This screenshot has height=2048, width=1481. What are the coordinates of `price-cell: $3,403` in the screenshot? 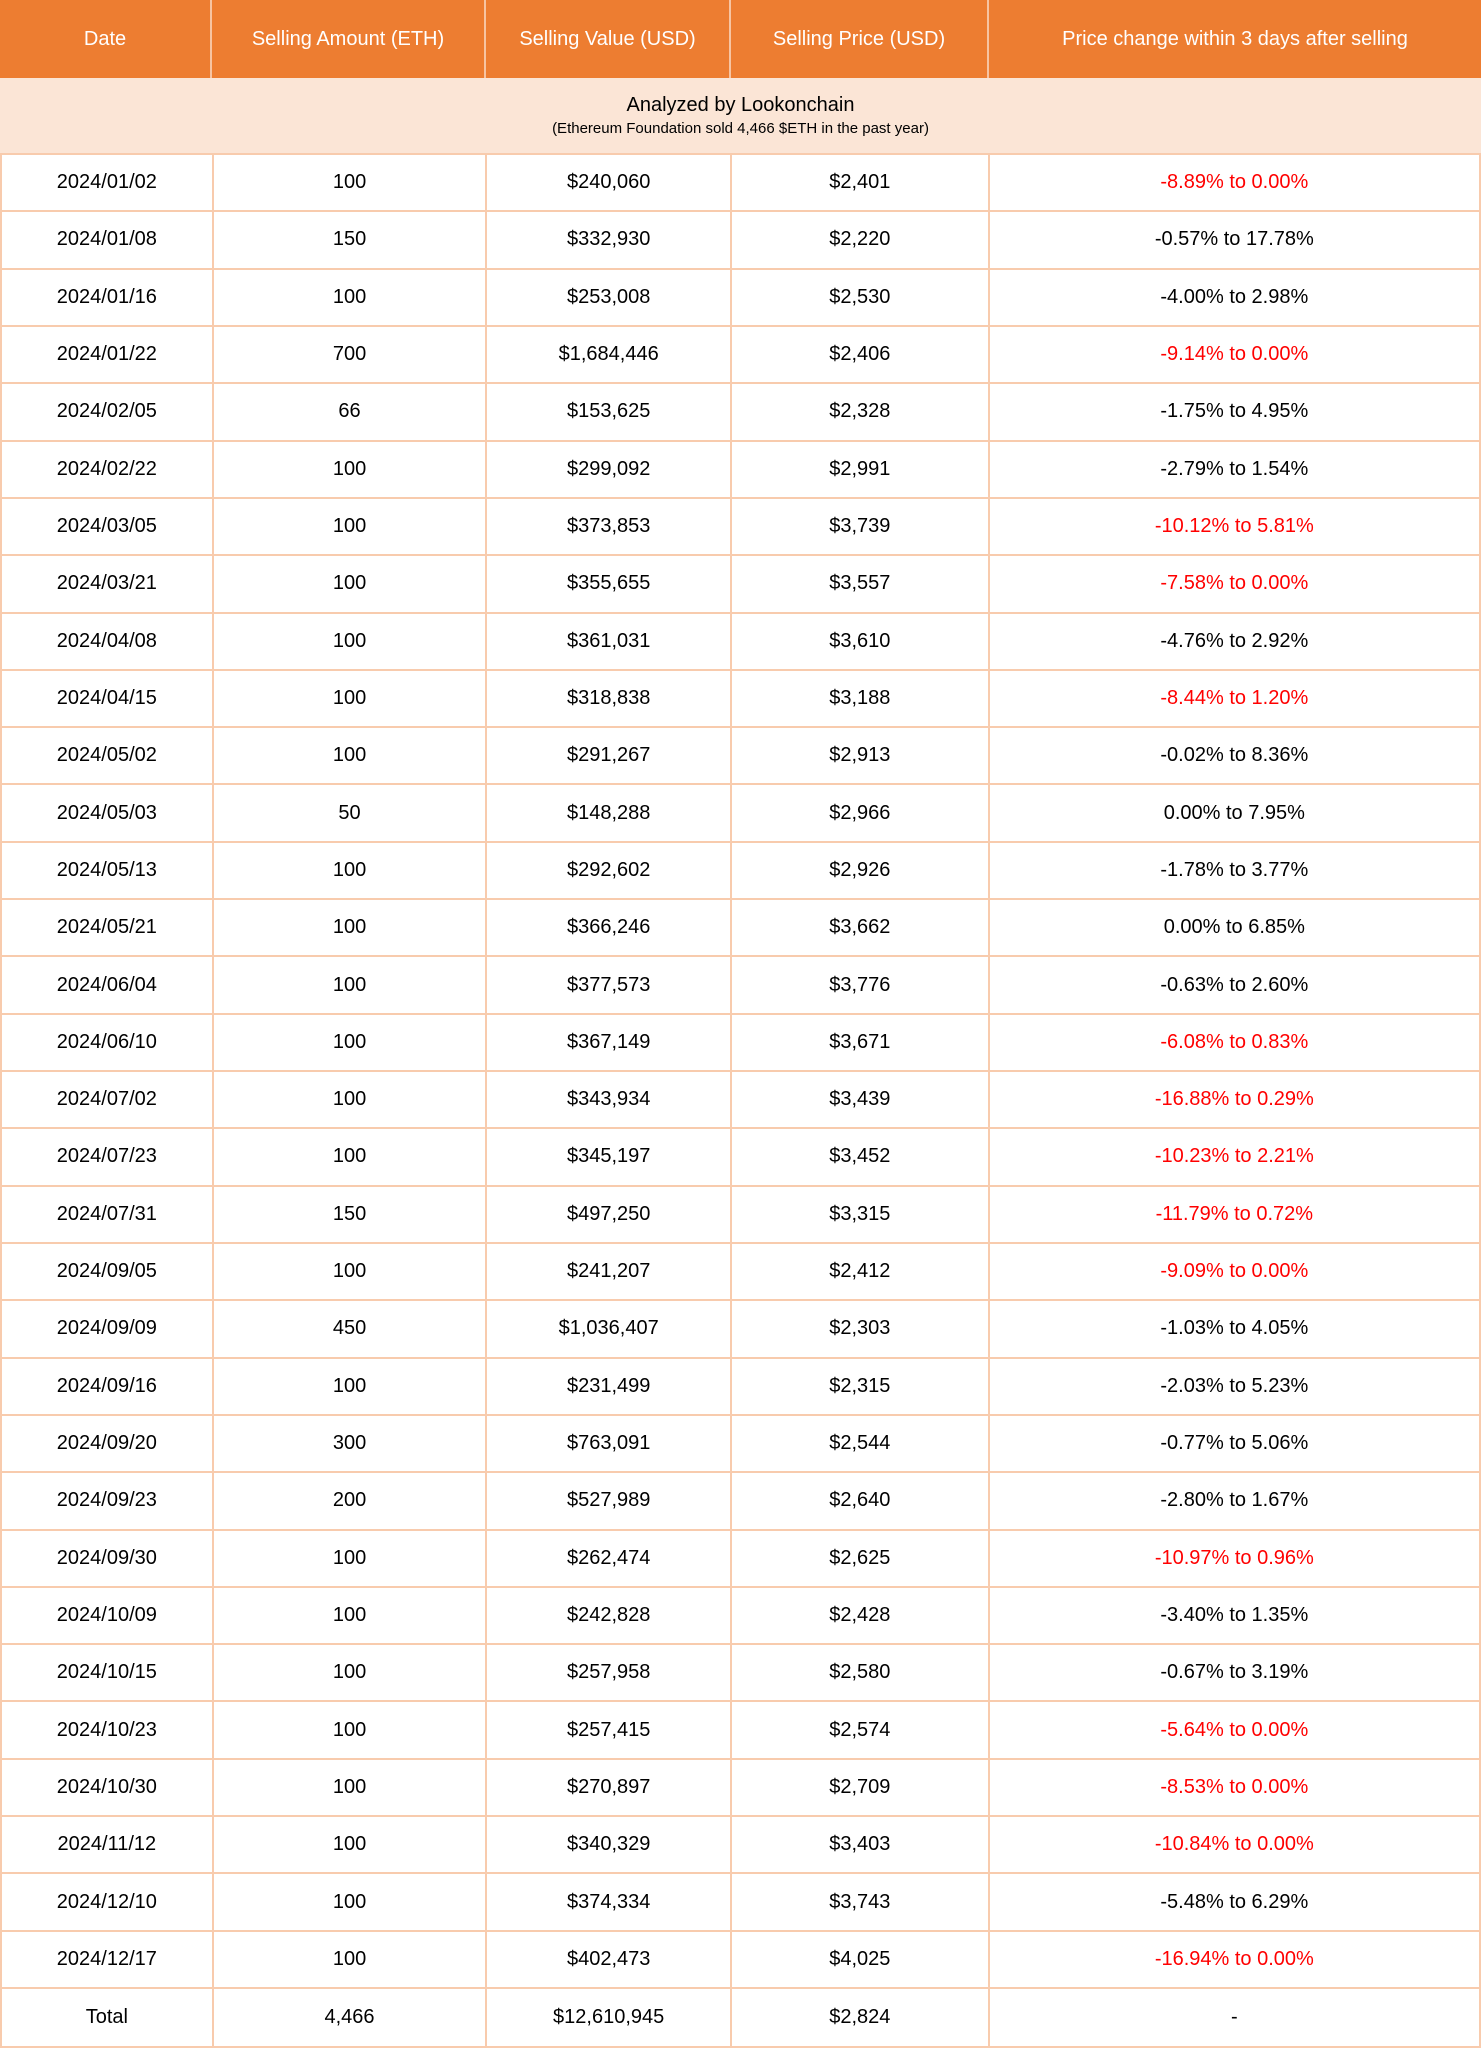 It's located at (861, 1845).